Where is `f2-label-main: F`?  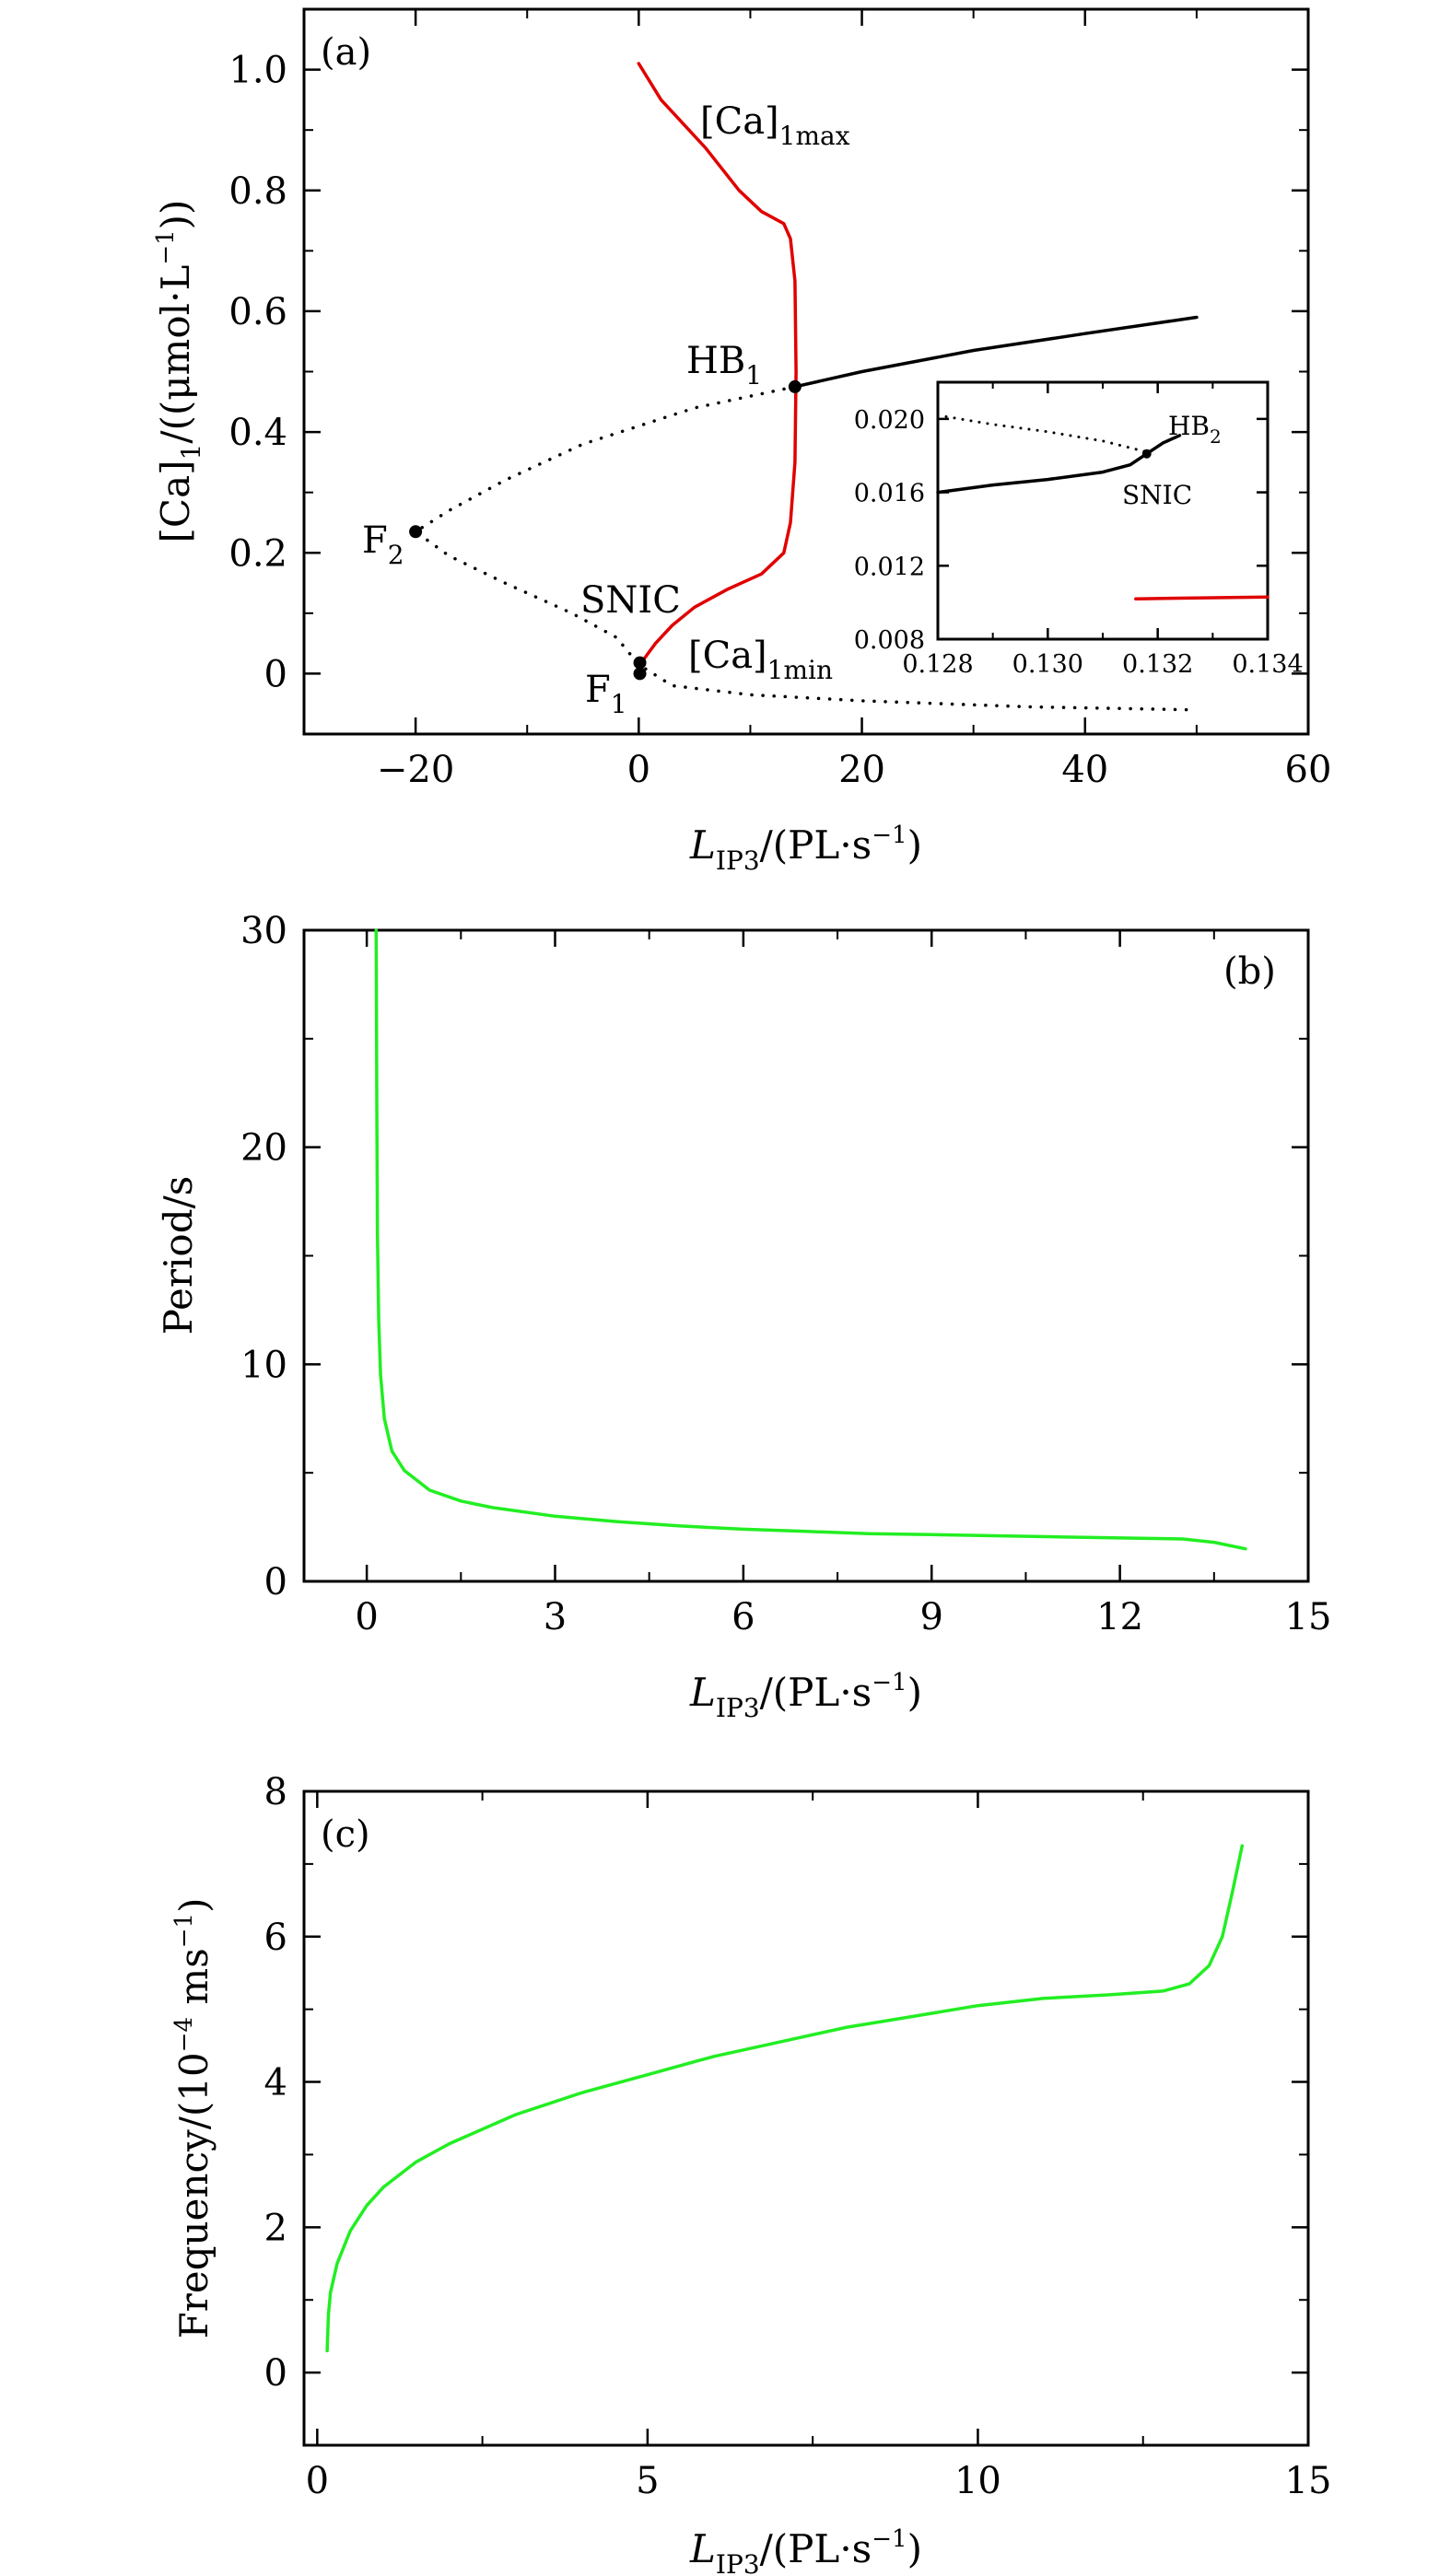 f2-label-main: F is located at coordinates (375, 540).